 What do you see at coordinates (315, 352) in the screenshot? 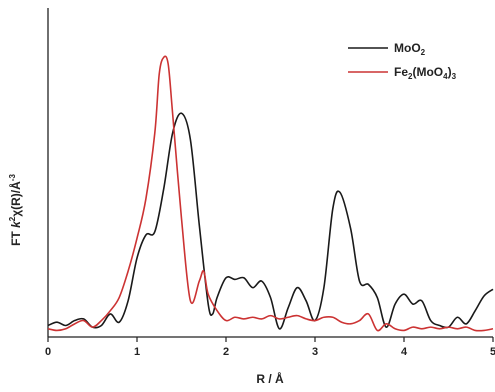
I see `x-tick-label: 3` at bounding box center [315, 352].